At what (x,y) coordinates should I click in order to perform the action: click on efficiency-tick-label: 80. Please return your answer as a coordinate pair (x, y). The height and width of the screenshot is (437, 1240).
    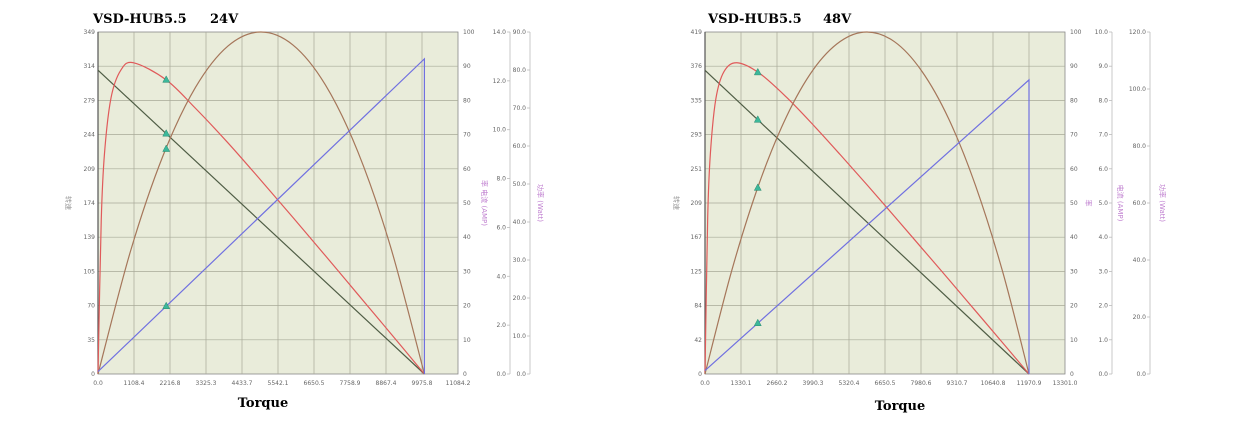
    Looking at the image, I should click on (1074, 100).